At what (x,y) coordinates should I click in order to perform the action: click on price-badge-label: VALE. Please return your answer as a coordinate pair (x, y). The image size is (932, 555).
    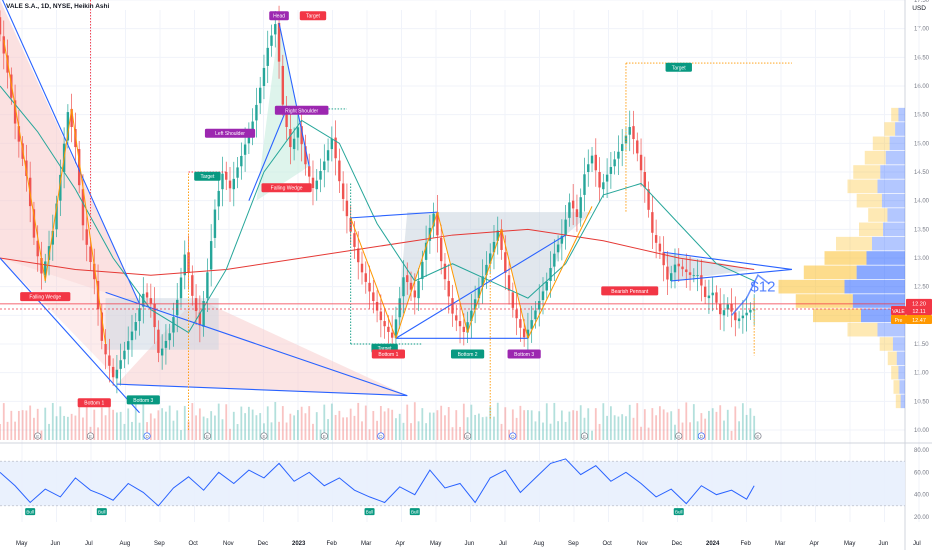
    Looking at the image, I should click on (898, 312).